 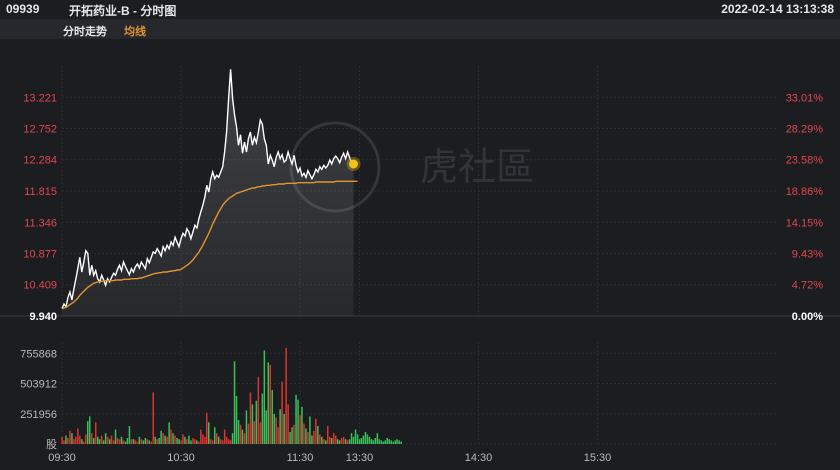 What do you see at coordinates (420, 9) in the screenshot?
I see `header-bar: 09939 开拓药业-B - 分时图 2022-02-14 13:13:38` at bounding box center [420, 9].